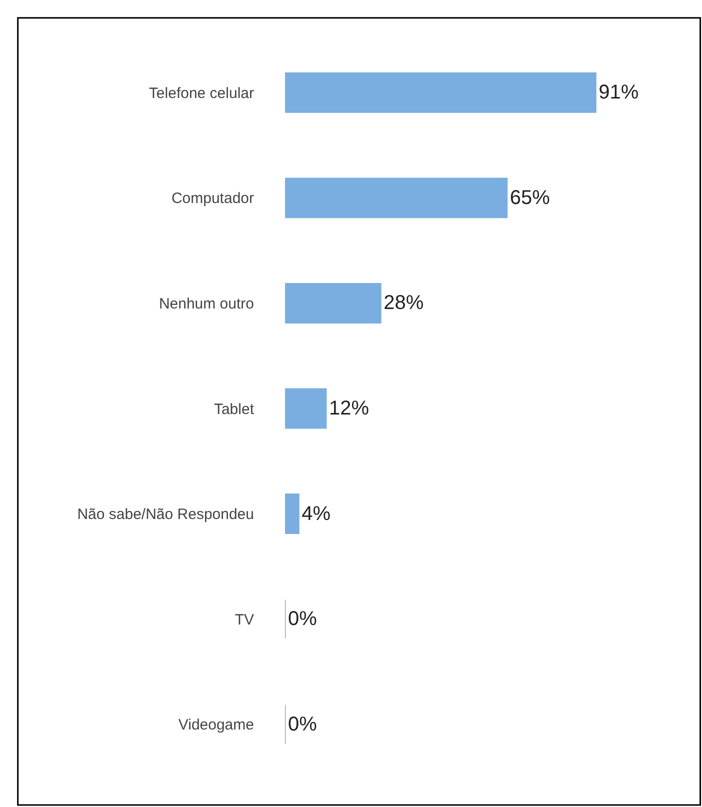  I want to click on data-label: 12%, so click(349, 409).